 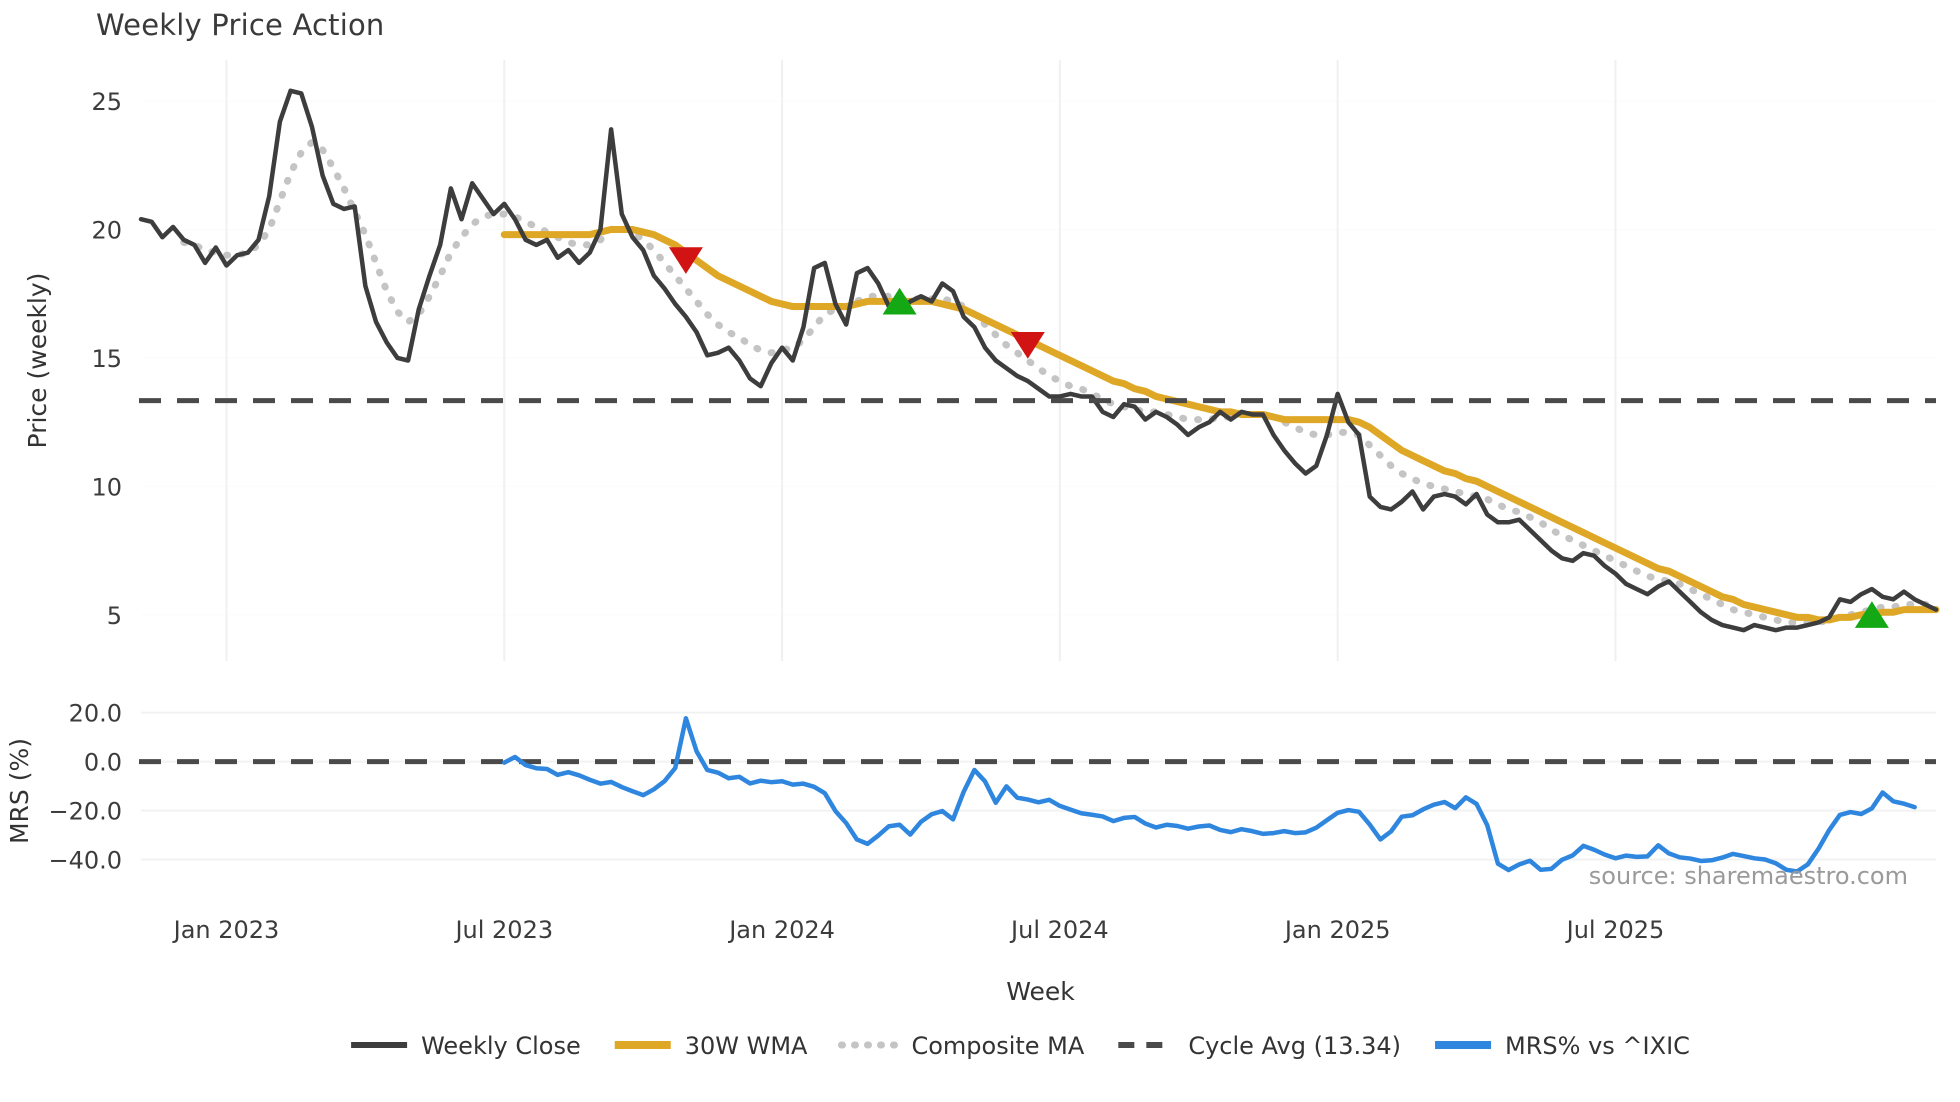 I want to click on legend-label-2: Composite MA, so click(x=997, y=1046).